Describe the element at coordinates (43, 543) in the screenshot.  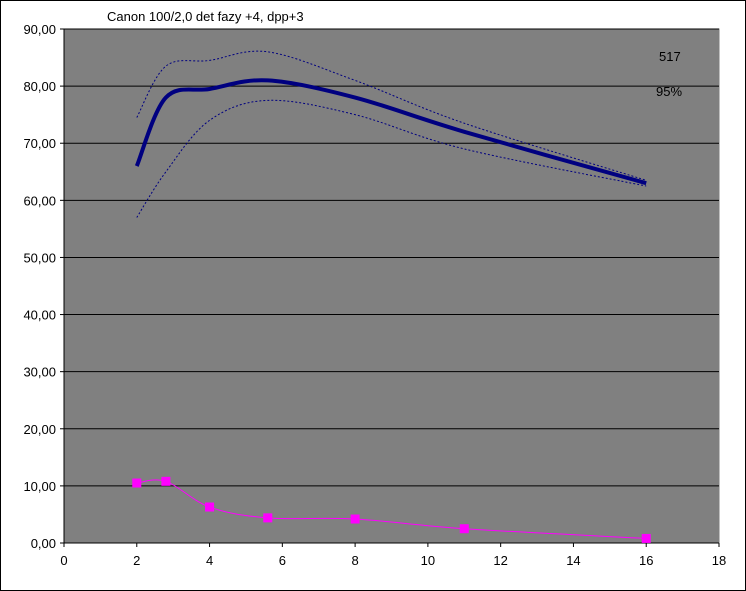
I see `y-tick-label: 0,00` at that location.